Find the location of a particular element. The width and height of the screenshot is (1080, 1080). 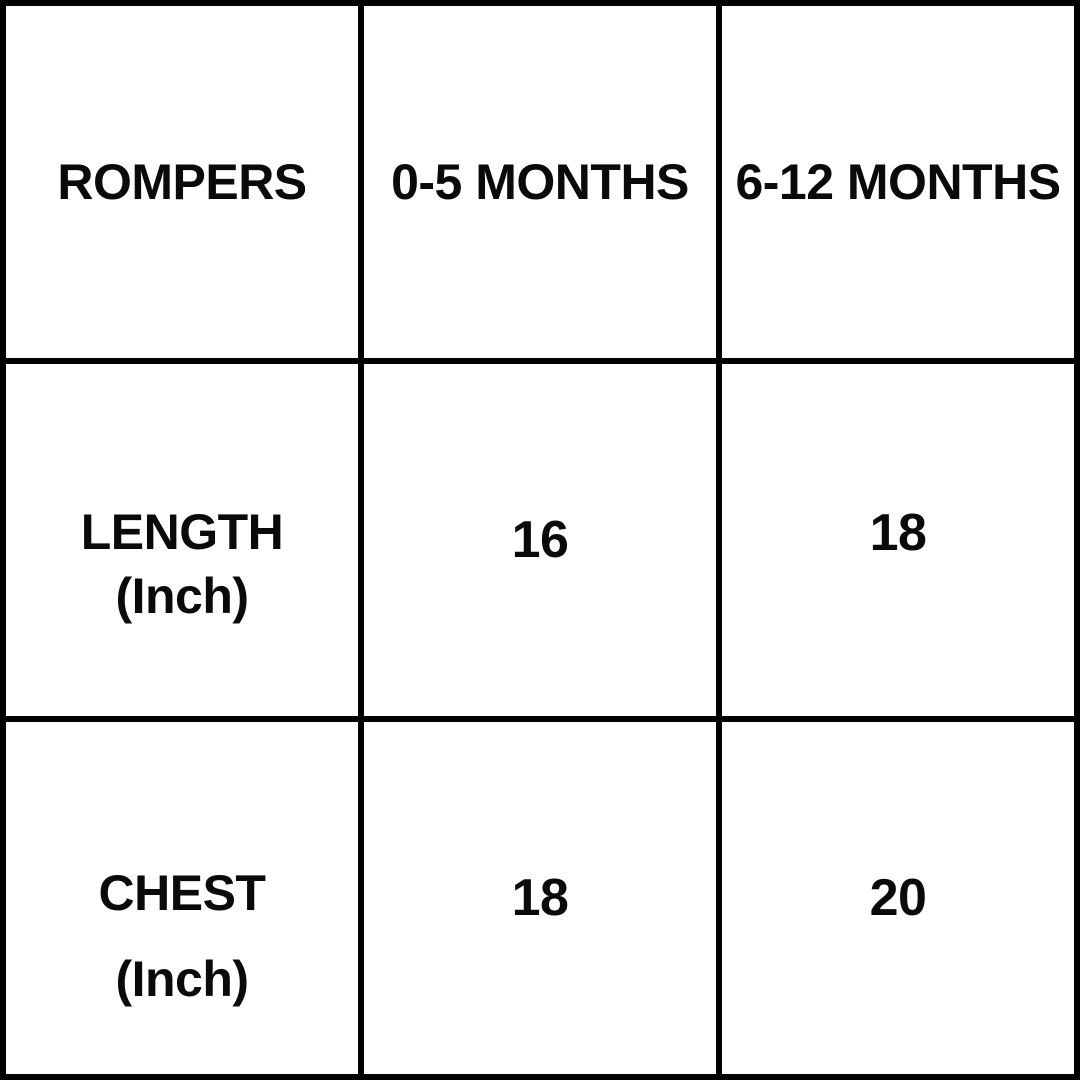

value-cell-length-6-12: 18 is located at coordinates (898, 540).